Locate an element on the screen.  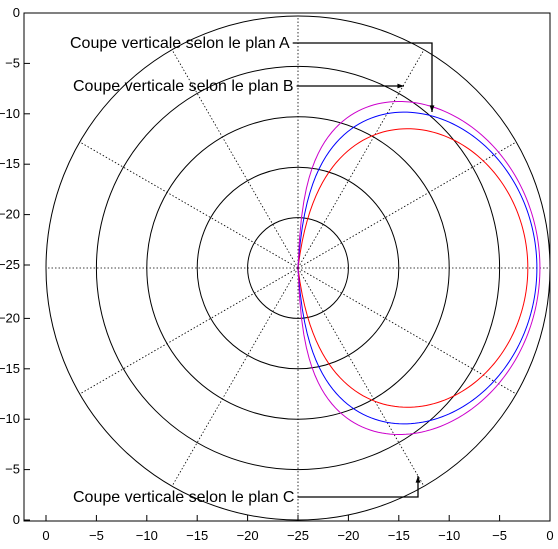
annotation-label: Coupe verticale selon le plan C is located at coordinates (183, 497).